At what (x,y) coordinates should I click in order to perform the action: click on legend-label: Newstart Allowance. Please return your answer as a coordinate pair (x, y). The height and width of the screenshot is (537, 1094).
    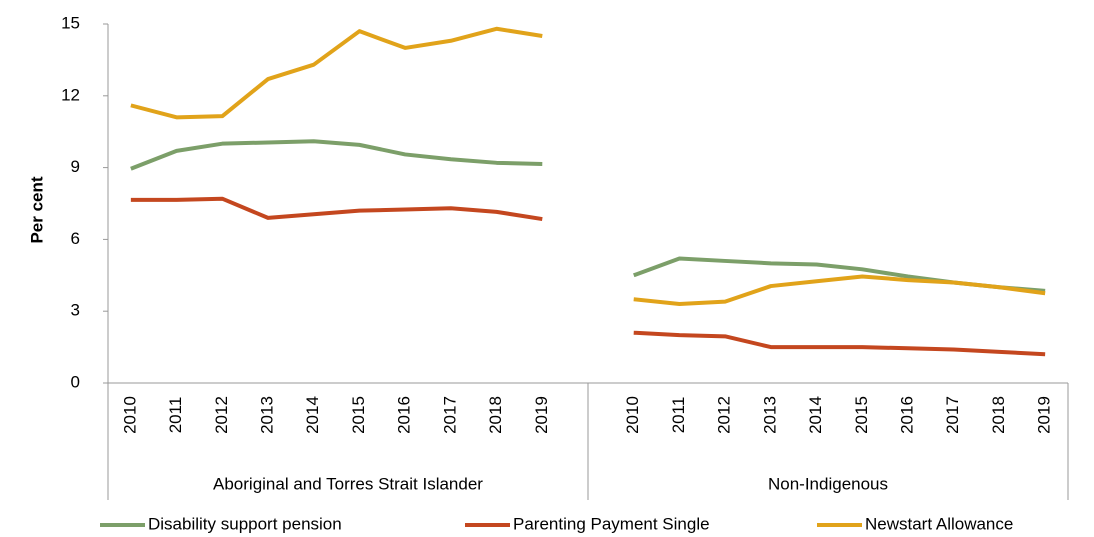
    Looking at the image, I should click on (939, 523).